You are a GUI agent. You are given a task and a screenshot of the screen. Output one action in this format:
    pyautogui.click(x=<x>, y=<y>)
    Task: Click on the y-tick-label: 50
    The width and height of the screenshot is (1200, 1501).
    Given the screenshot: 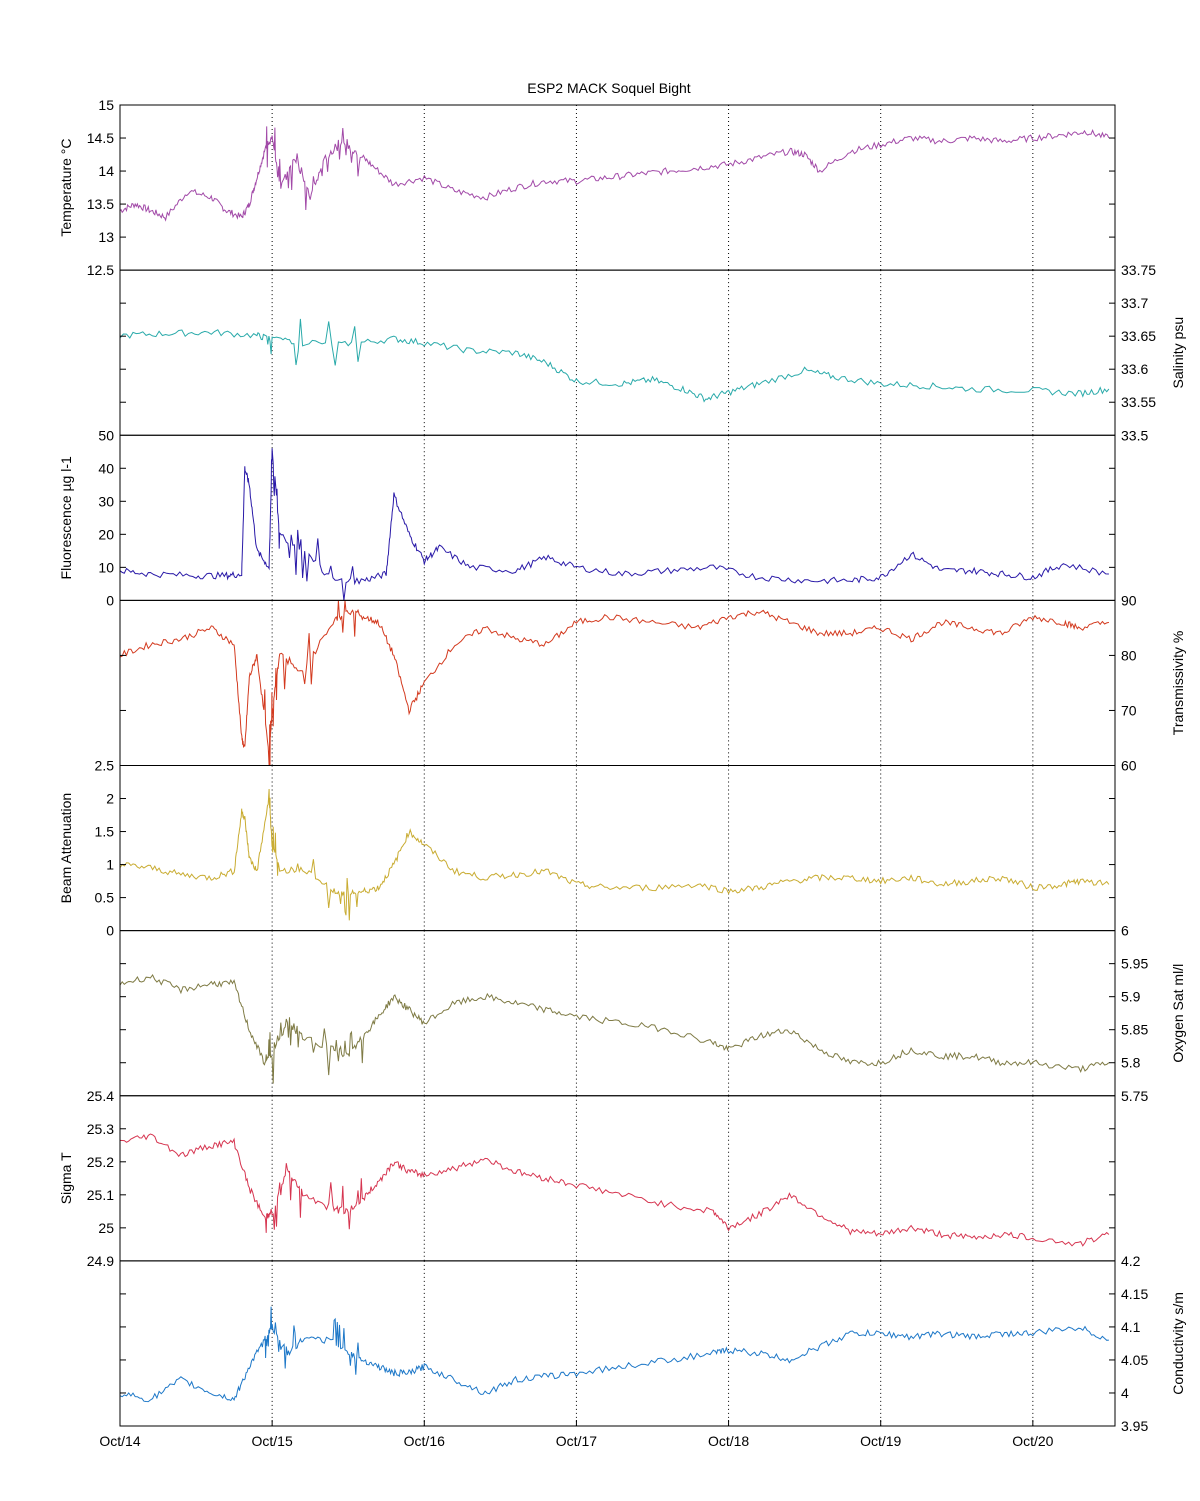 What is the action you would take?
    pyautogui.click(x=106, y=435)
    